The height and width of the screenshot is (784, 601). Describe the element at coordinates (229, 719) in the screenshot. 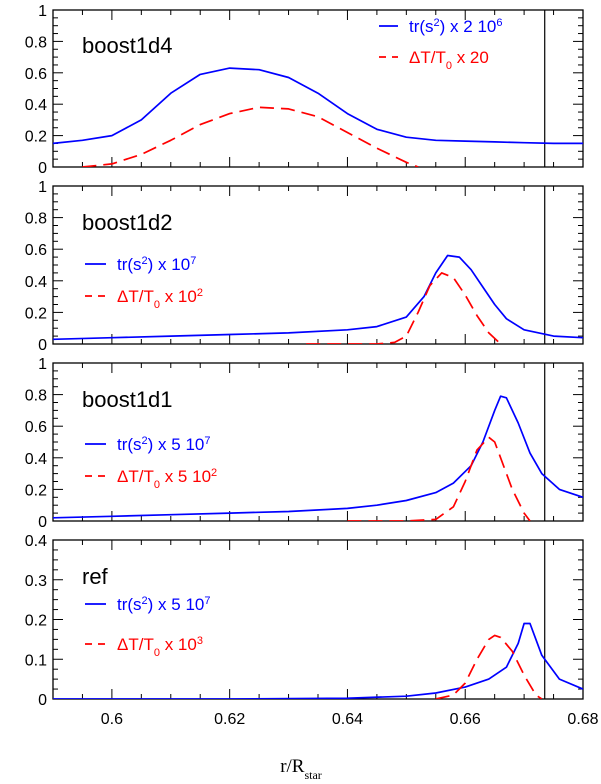

I see `x-tick-label: 0.62` at that location.